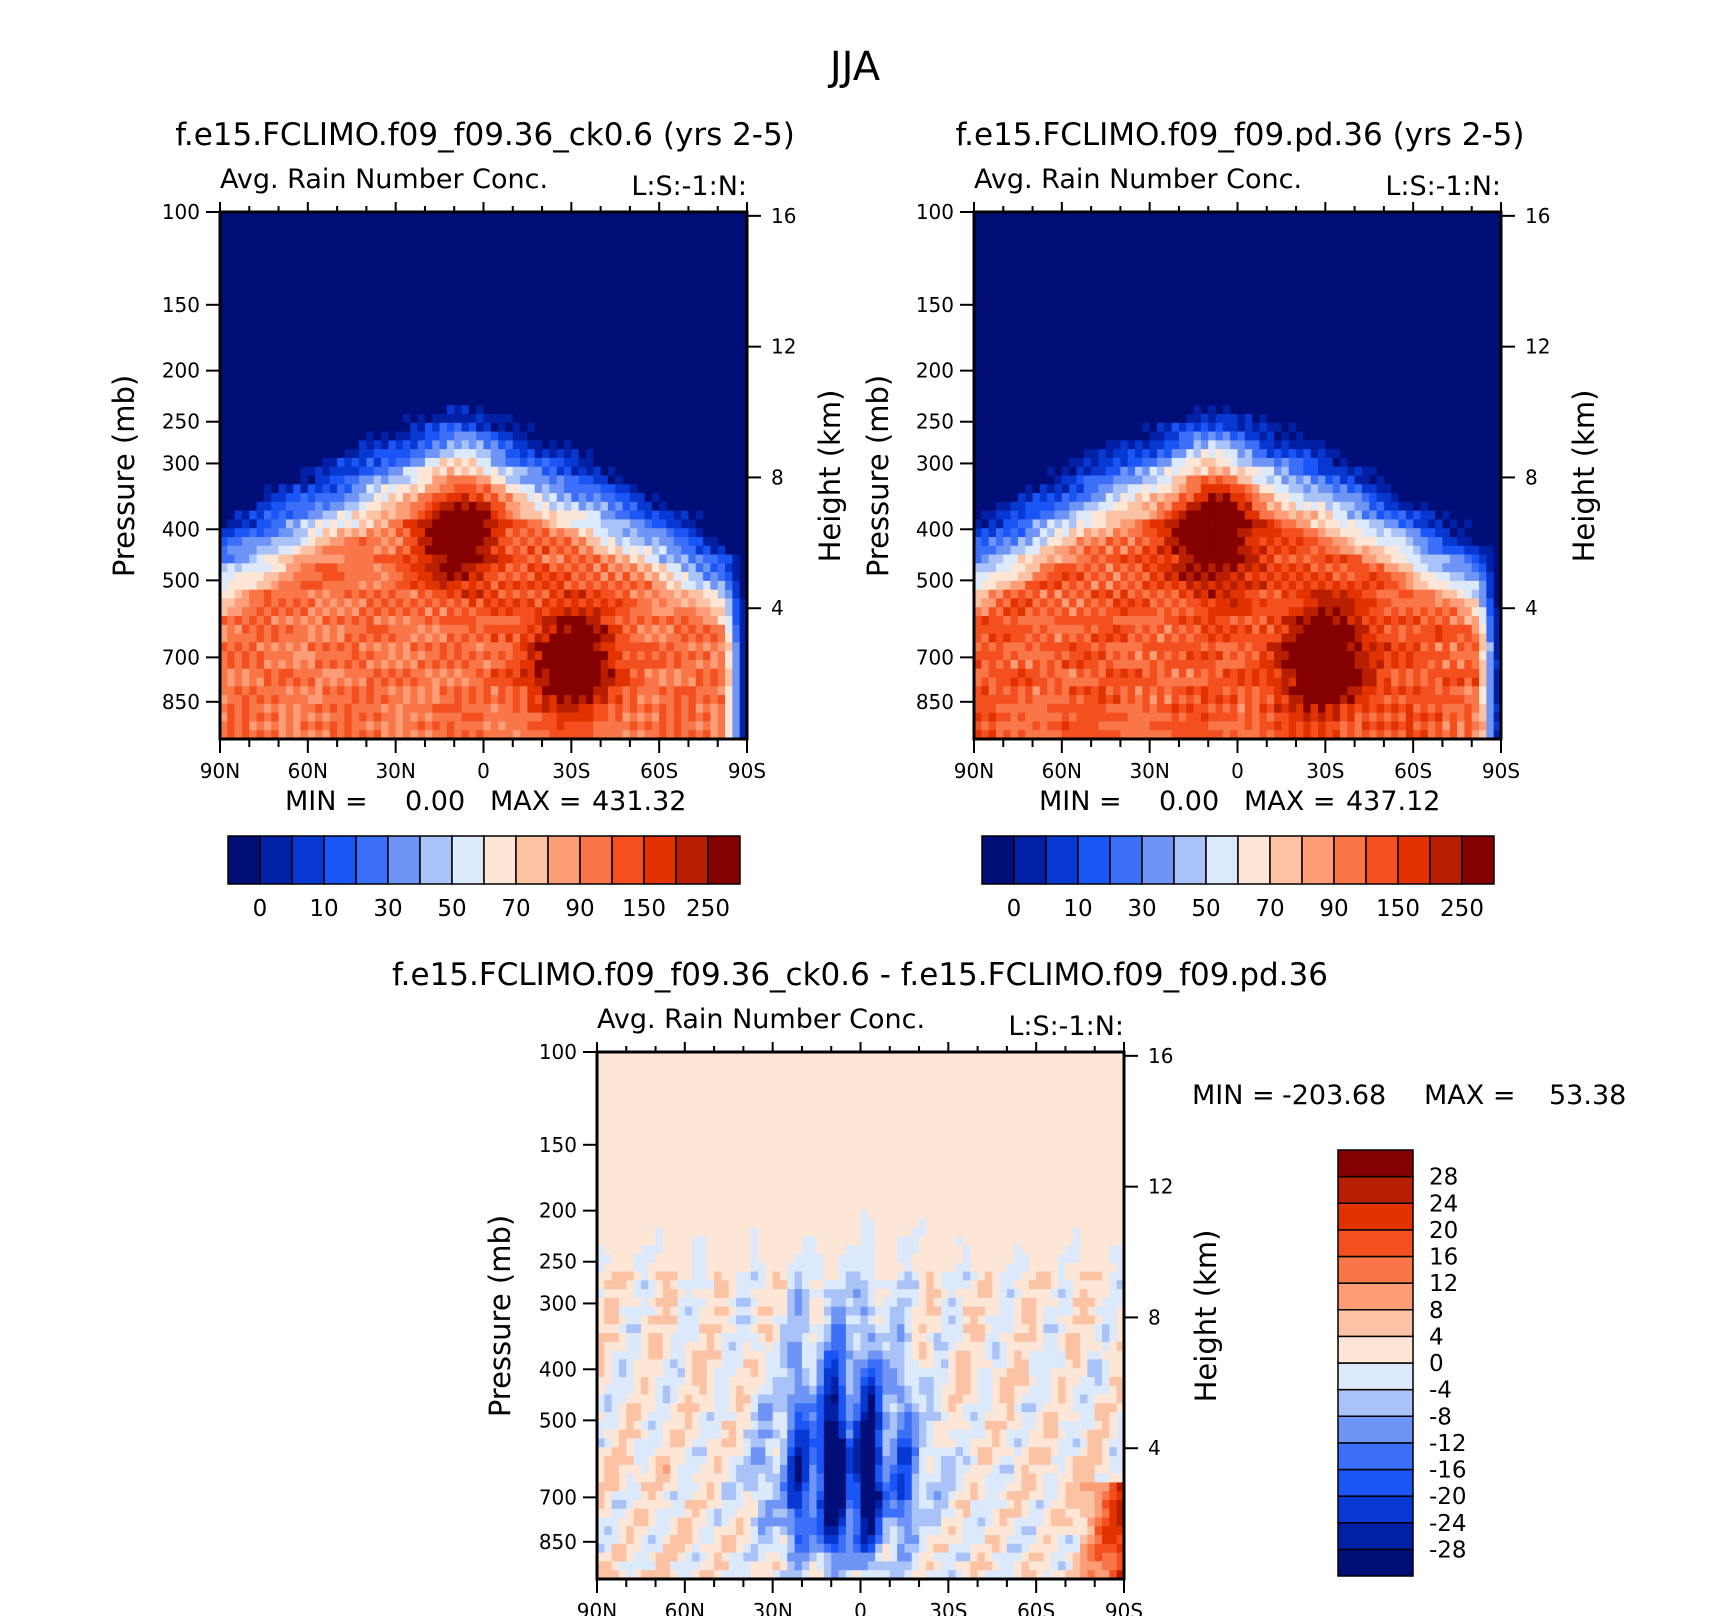 This screenshot has height=1616, width=1710. What do you see at coordinates (628, 860) in the screenshot?
I see `colorbar-box` at bounding box center [628, 860].